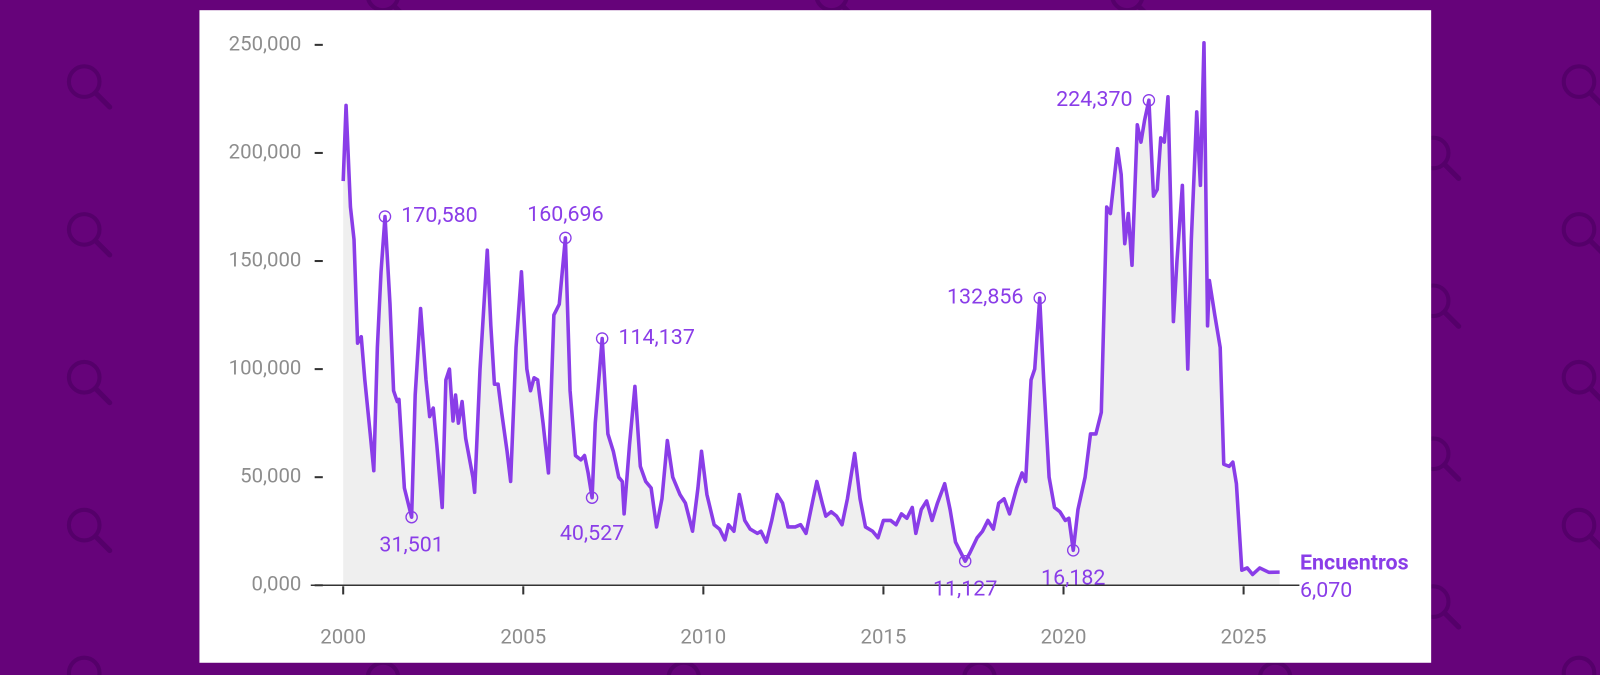  Describe the element at coordinates (1064, 637) in the screenshot. I see `x-tick-label: 2020` at that location.